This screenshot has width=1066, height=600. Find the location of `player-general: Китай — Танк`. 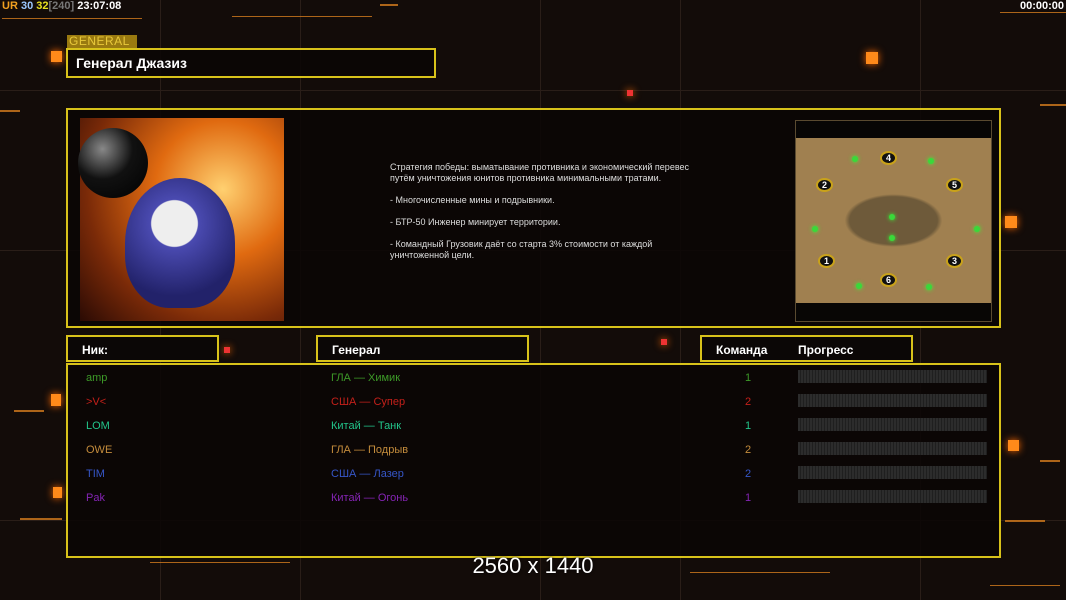

player-general: Китай — Танк is located at coordinates (366, 426).